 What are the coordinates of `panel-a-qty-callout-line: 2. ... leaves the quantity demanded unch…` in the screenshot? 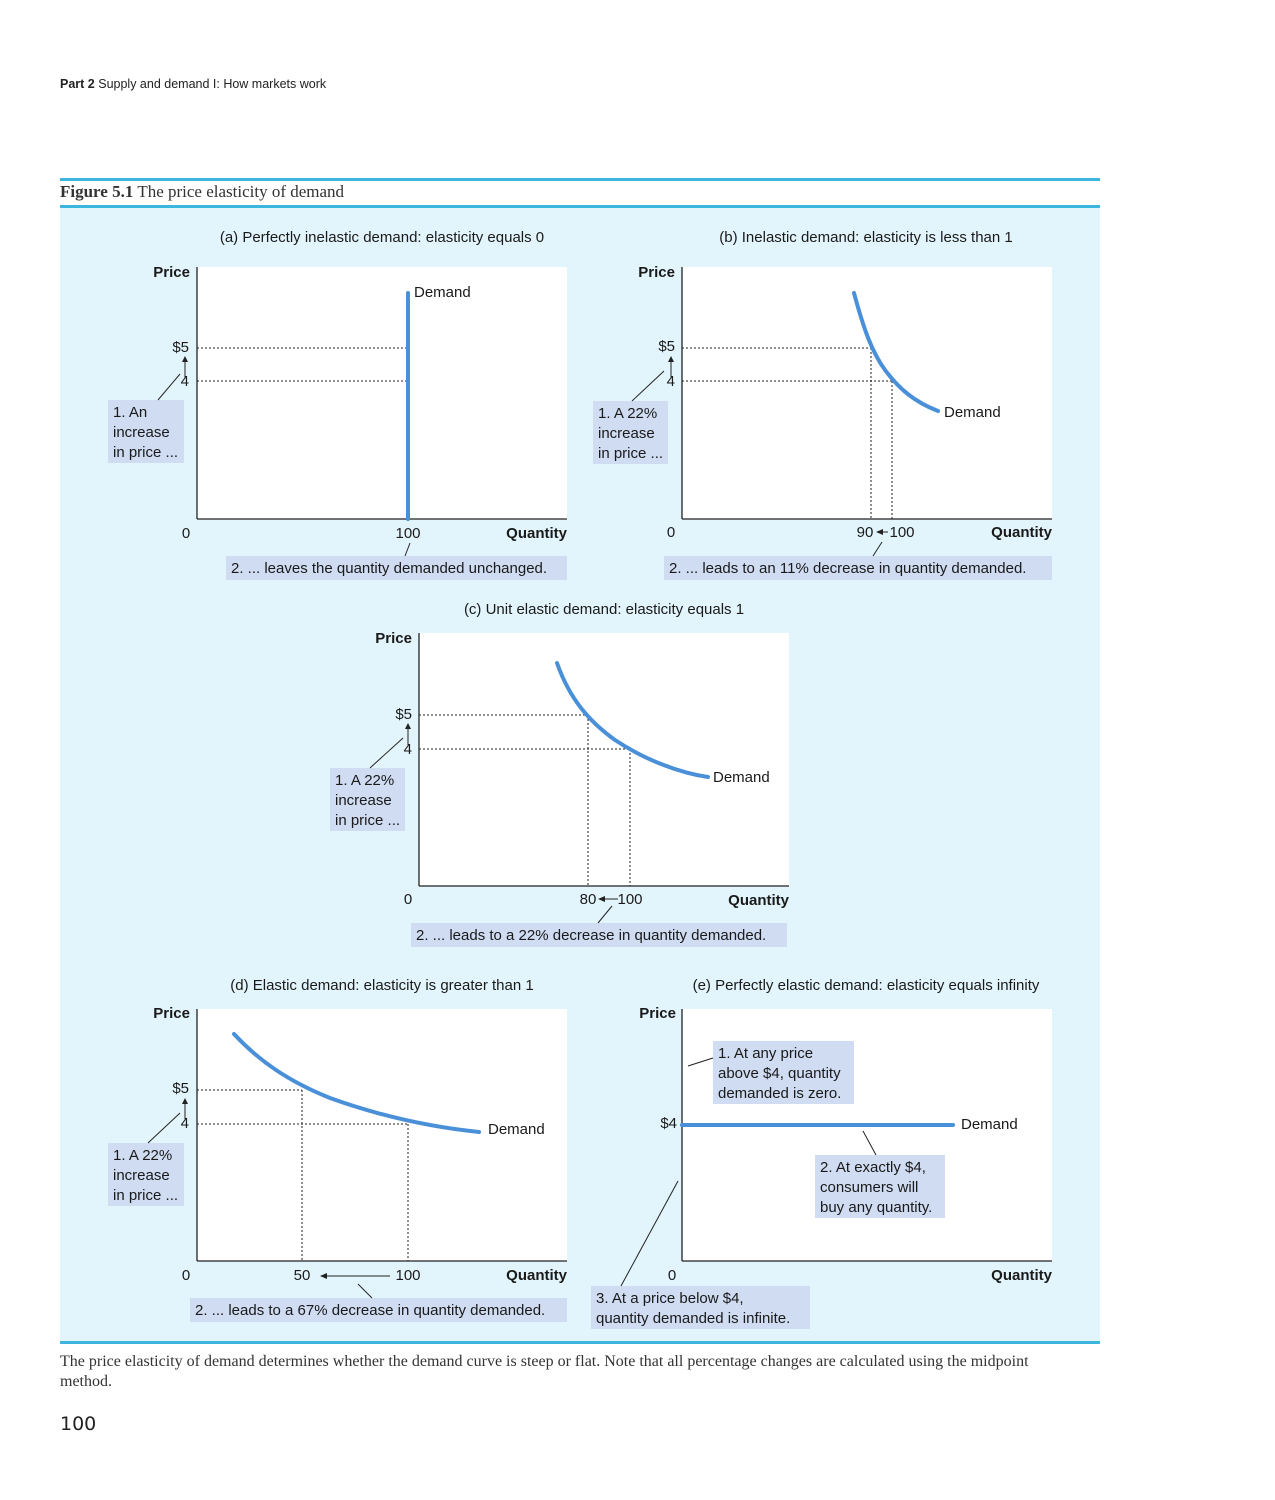 It's located at (389, 568).